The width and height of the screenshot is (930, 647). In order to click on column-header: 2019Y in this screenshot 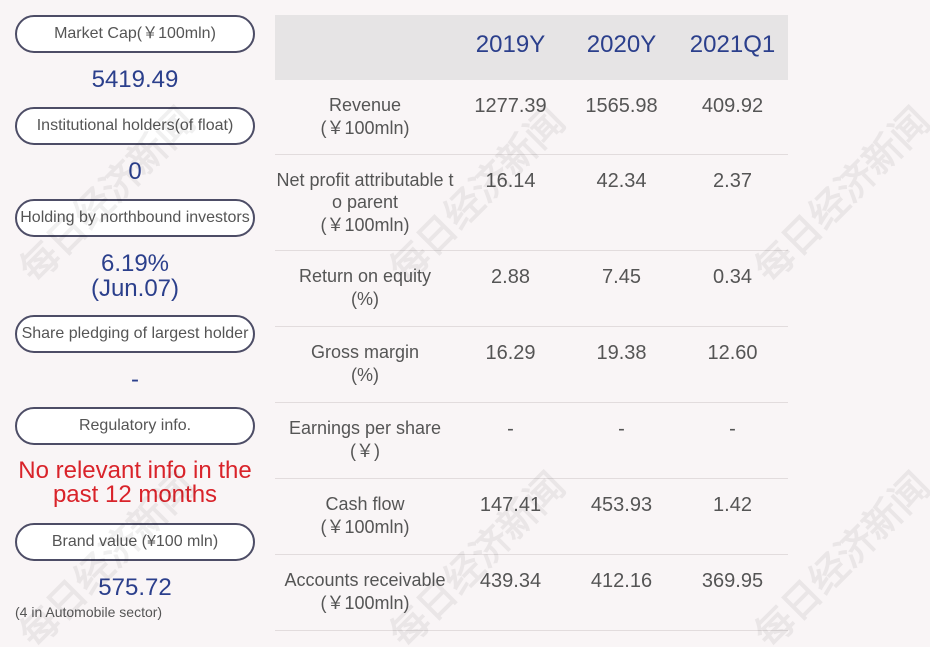, I will do `click(510, 44)`.